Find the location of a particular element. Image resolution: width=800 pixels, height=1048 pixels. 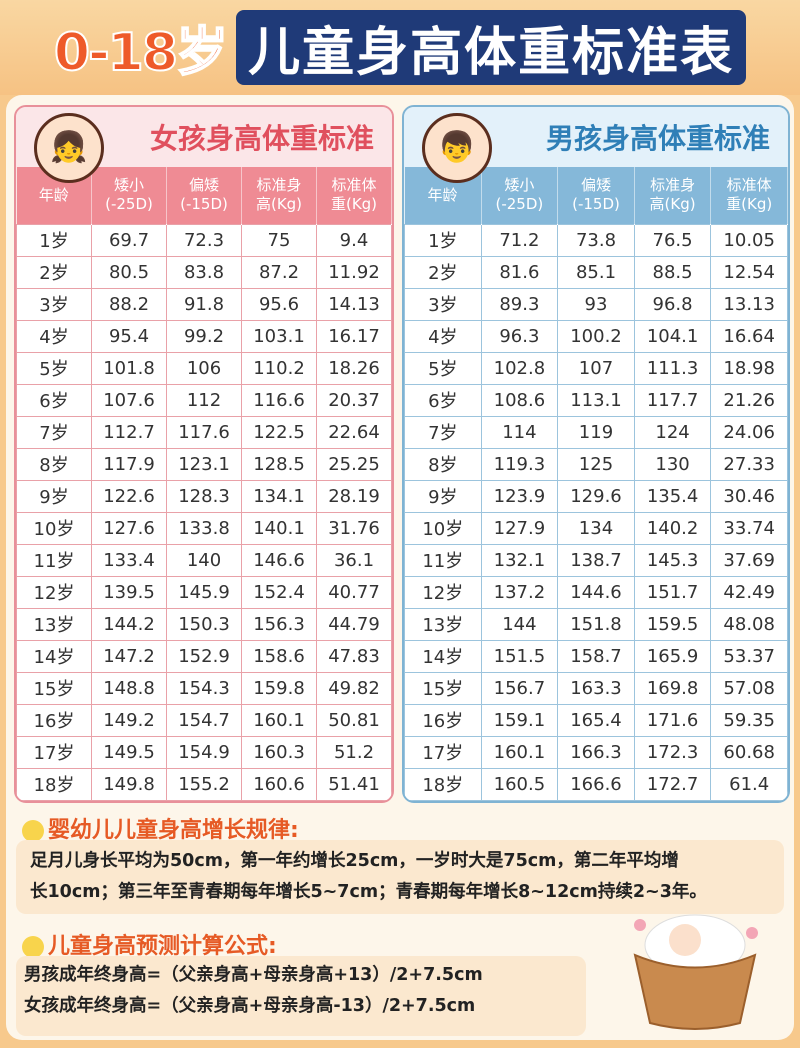

value-cell: 100.2 is located at coordinates (596, 336).